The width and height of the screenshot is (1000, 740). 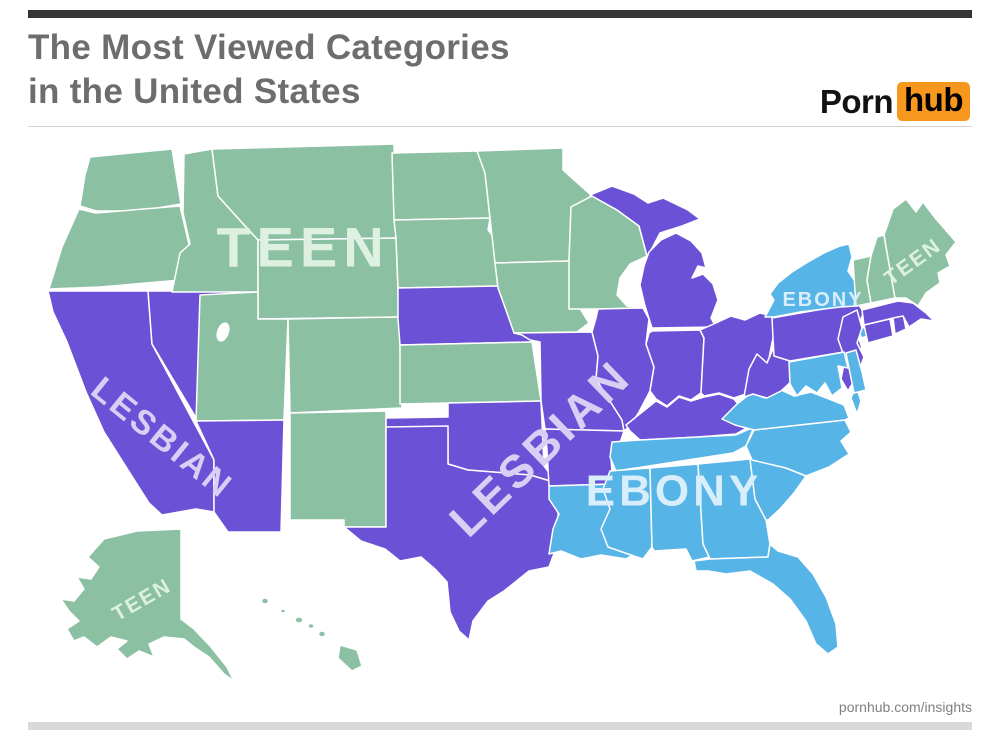 What do you see at coordinates (269, 47) in the screenshot?
I see `page-title-line1: The Most Viewed Categories` at bounding box center [269, 47].